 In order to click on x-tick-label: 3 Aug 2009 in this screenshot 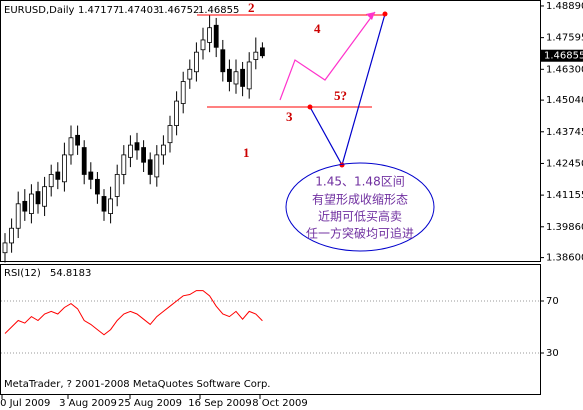, I will do `click(88, 403)`.